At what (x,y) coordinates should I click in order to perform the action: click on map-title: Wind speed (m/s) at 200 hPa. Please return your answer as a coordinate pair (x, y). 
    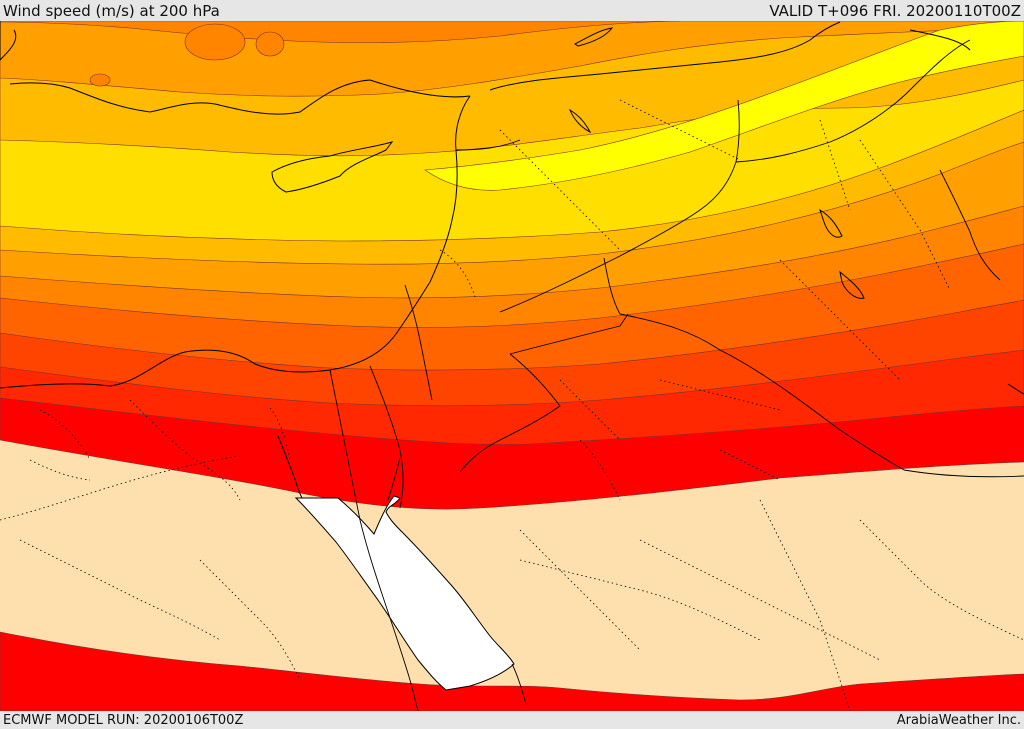
    Looking at the image, I should click on (111, 10).